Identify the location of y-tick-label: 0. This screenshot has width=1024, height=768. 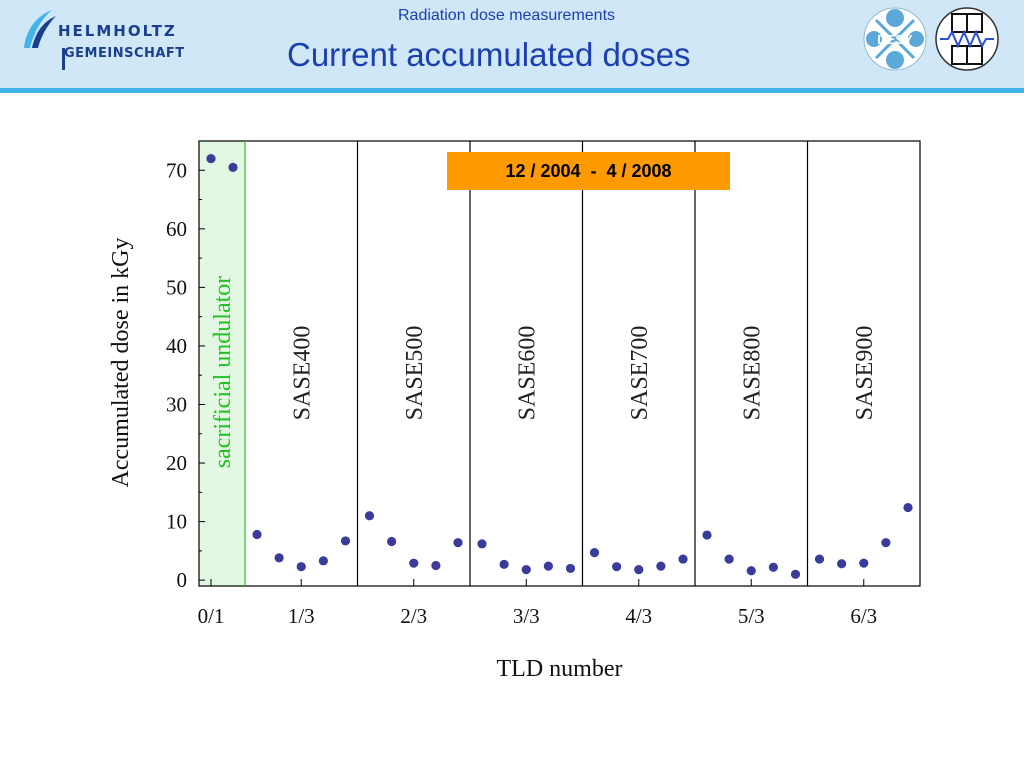
(182, 580).